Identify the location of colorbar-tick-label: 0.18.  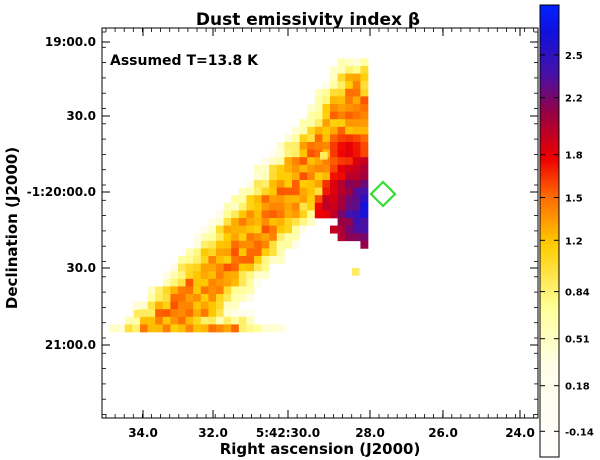
(577, 387).